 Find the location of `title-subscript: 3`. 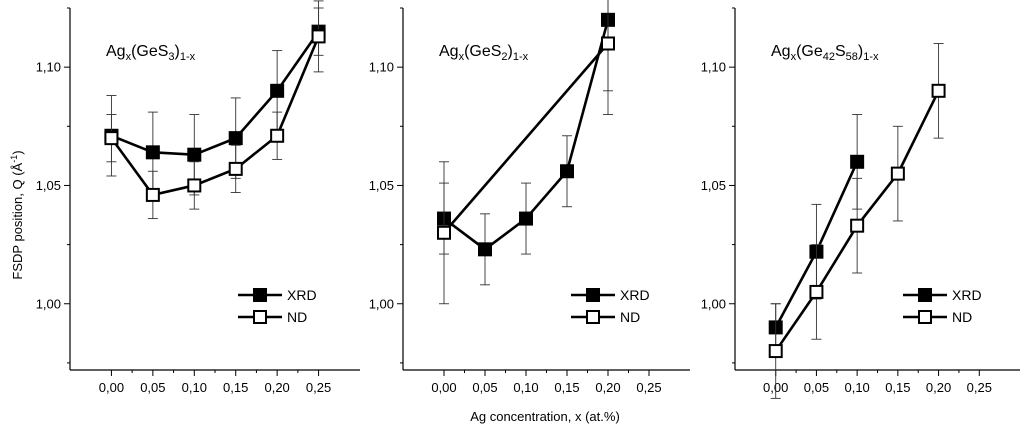

title-subscript: 3 is located at coordinates (171, 57).